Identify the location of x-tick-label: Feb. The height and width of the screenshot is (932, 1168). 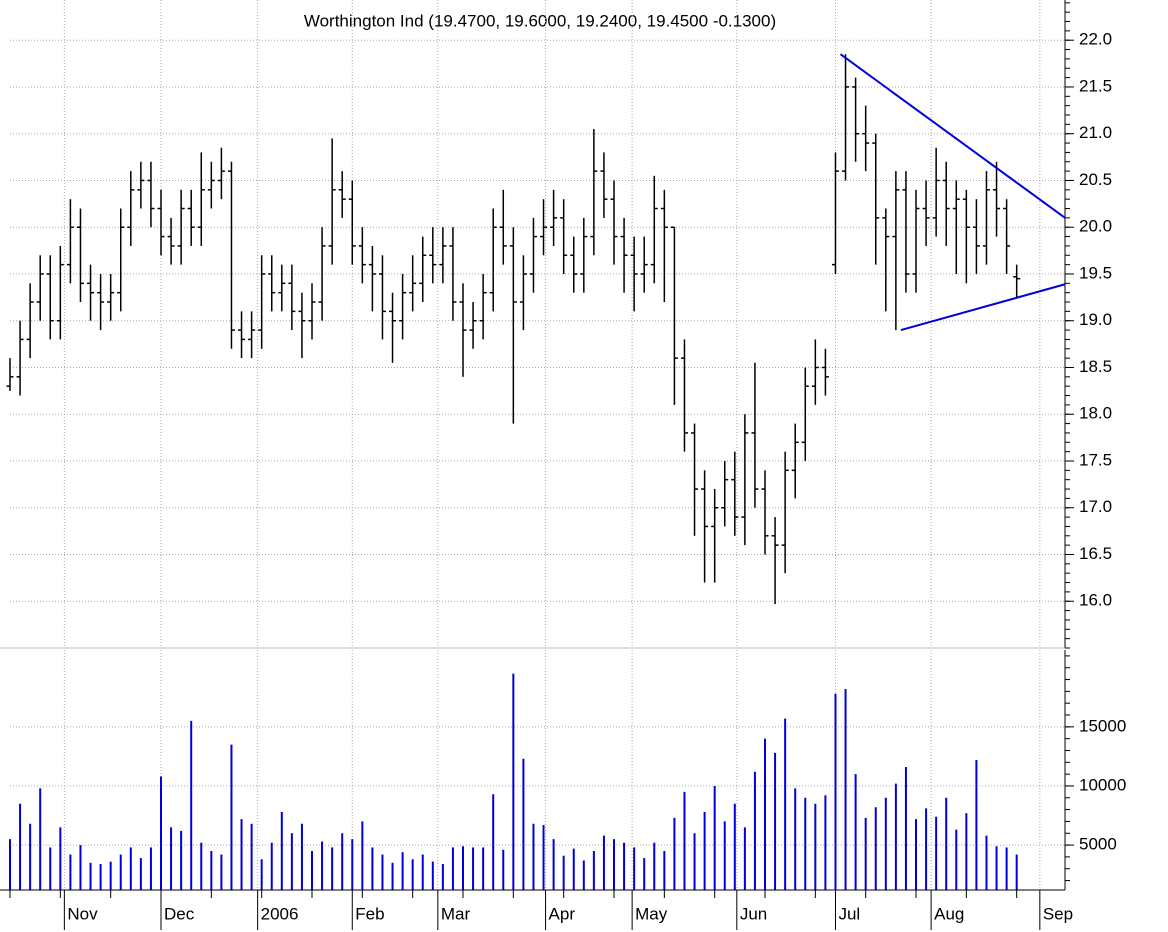
(369, 913).